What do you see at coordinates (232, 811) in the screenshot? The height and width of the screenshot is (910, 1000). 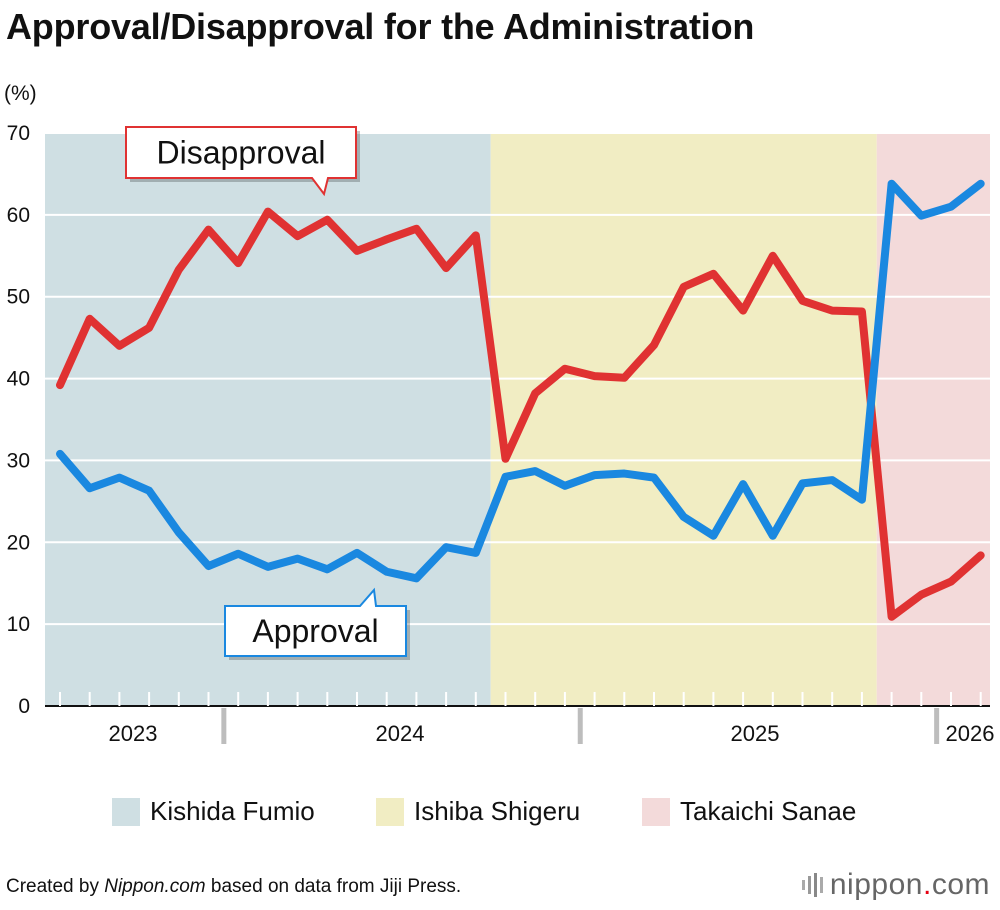 I see `legend-label: Kishida Fumio` at bounding box center [232, 811].